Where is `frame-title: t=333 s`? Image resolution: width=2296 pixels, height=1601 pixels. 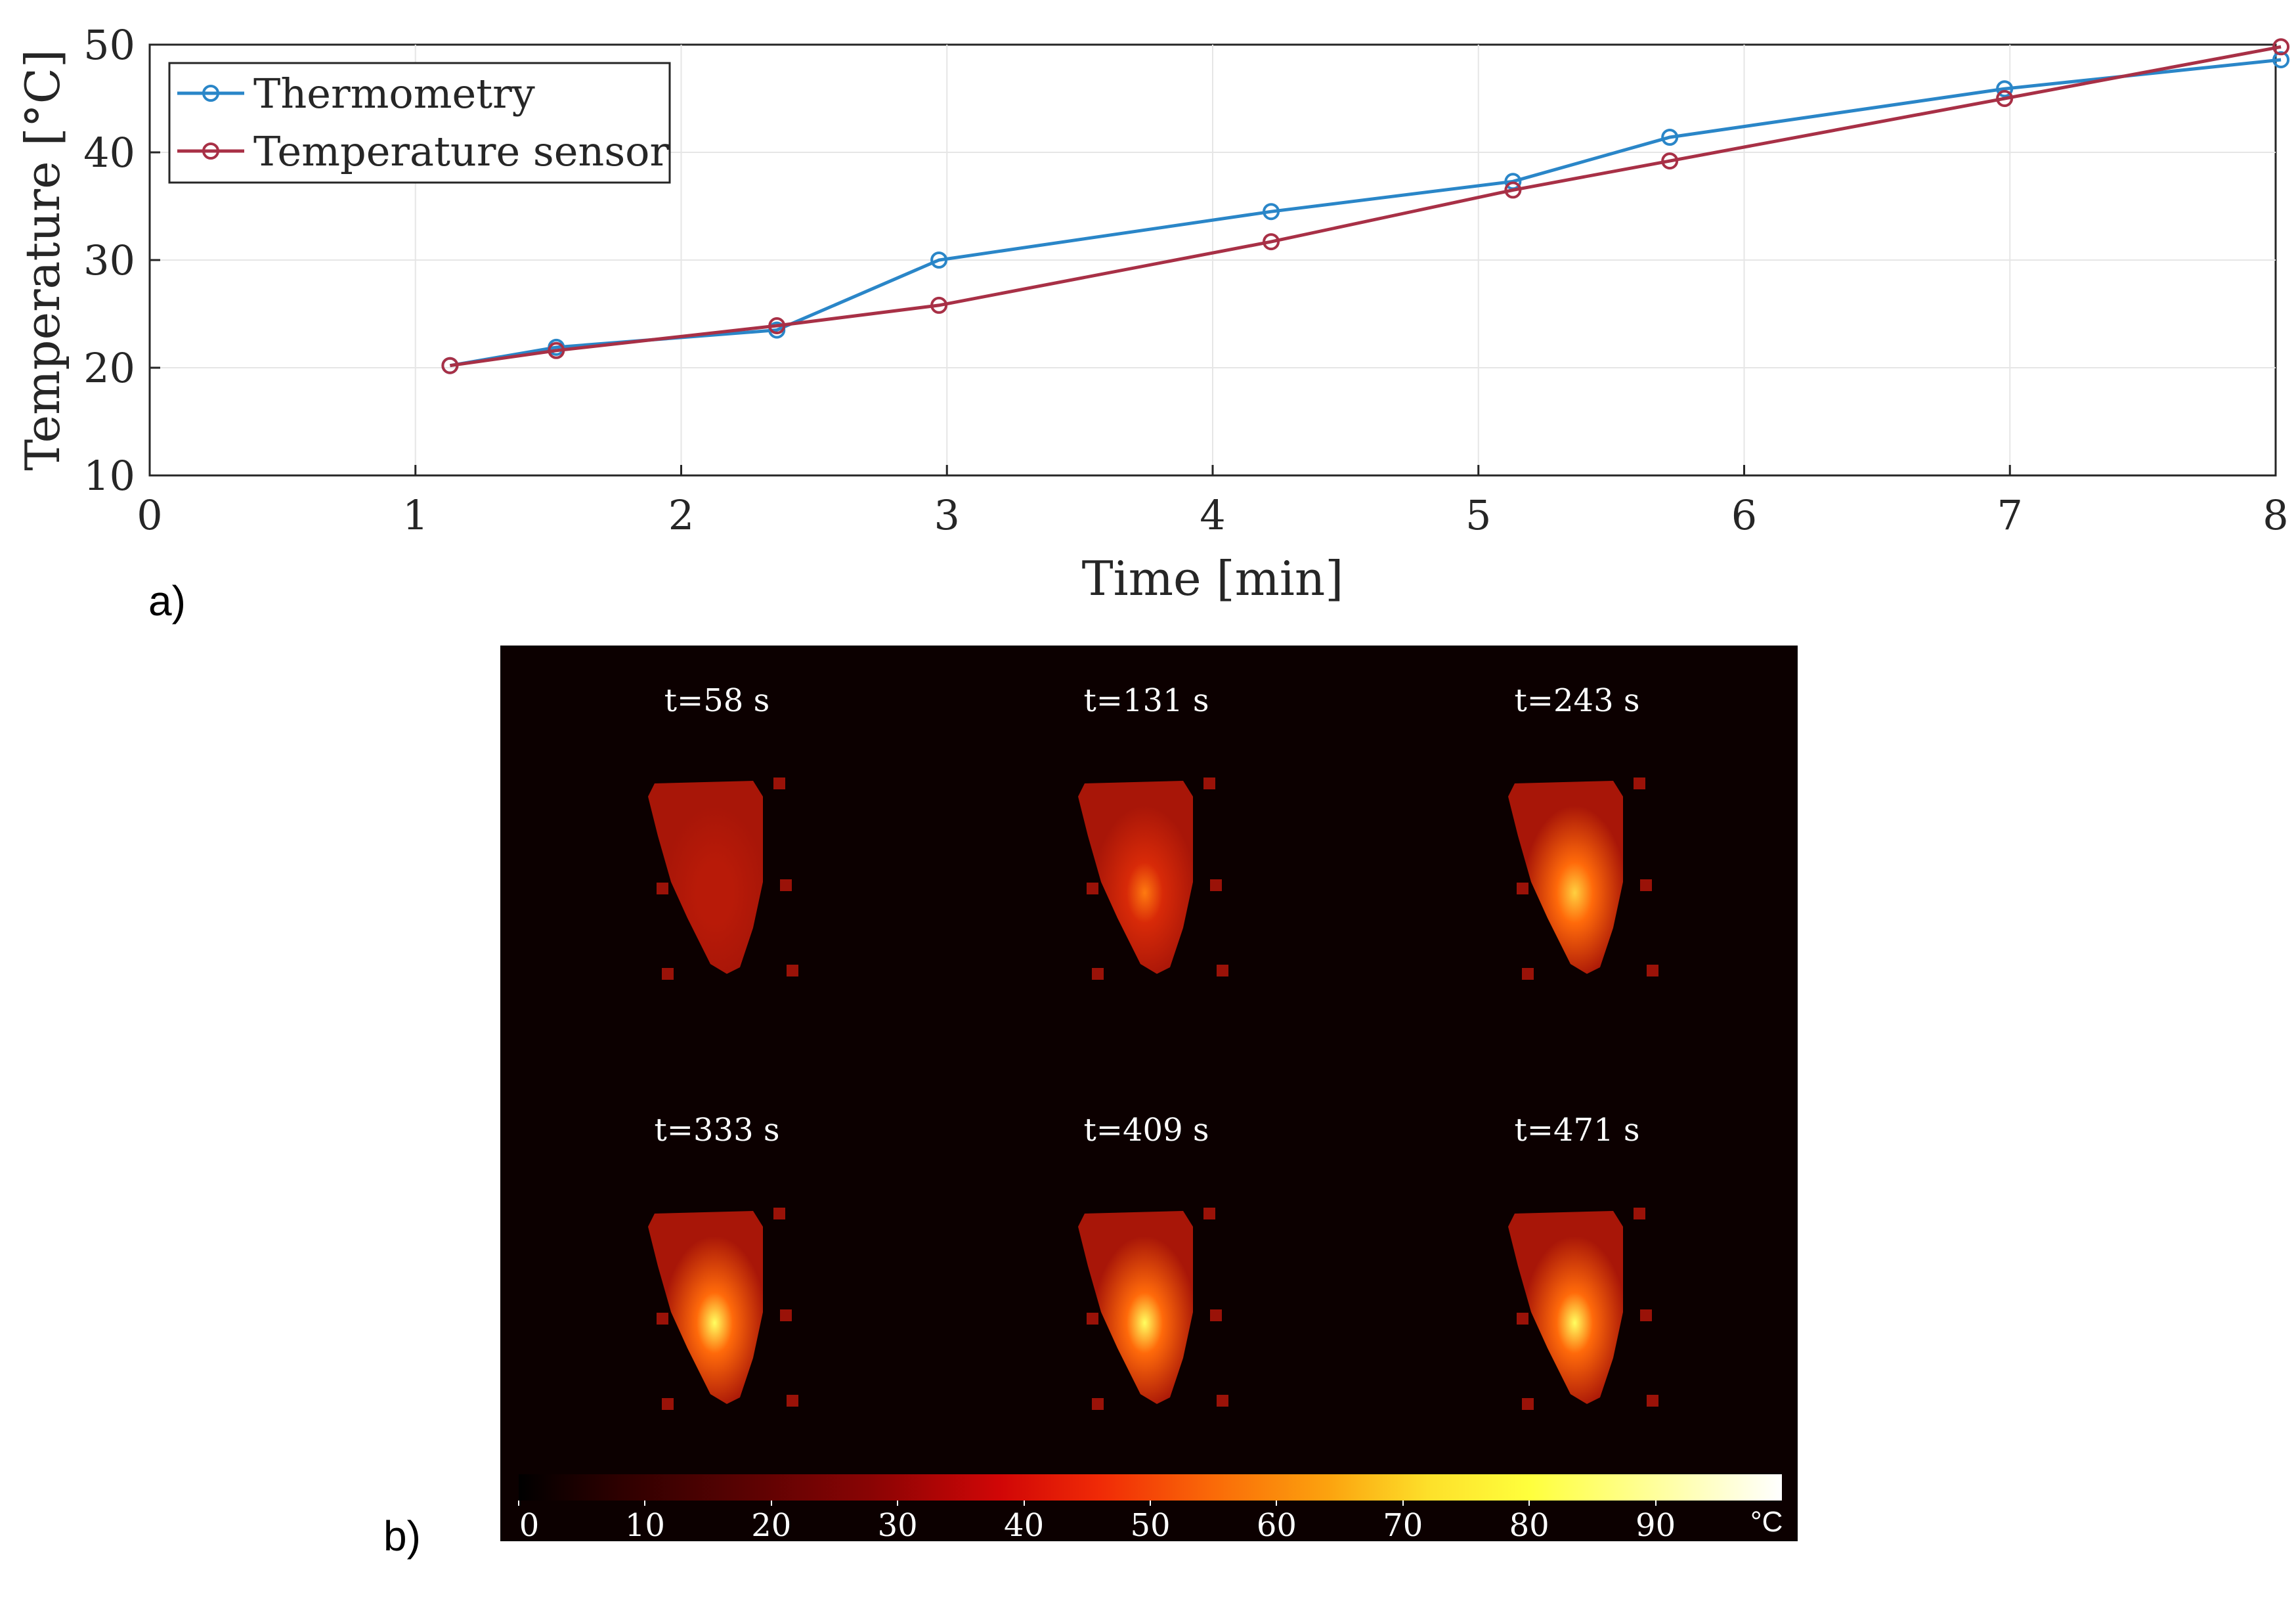
frame-title: t=333 s is located at coordinates (717, 1130).